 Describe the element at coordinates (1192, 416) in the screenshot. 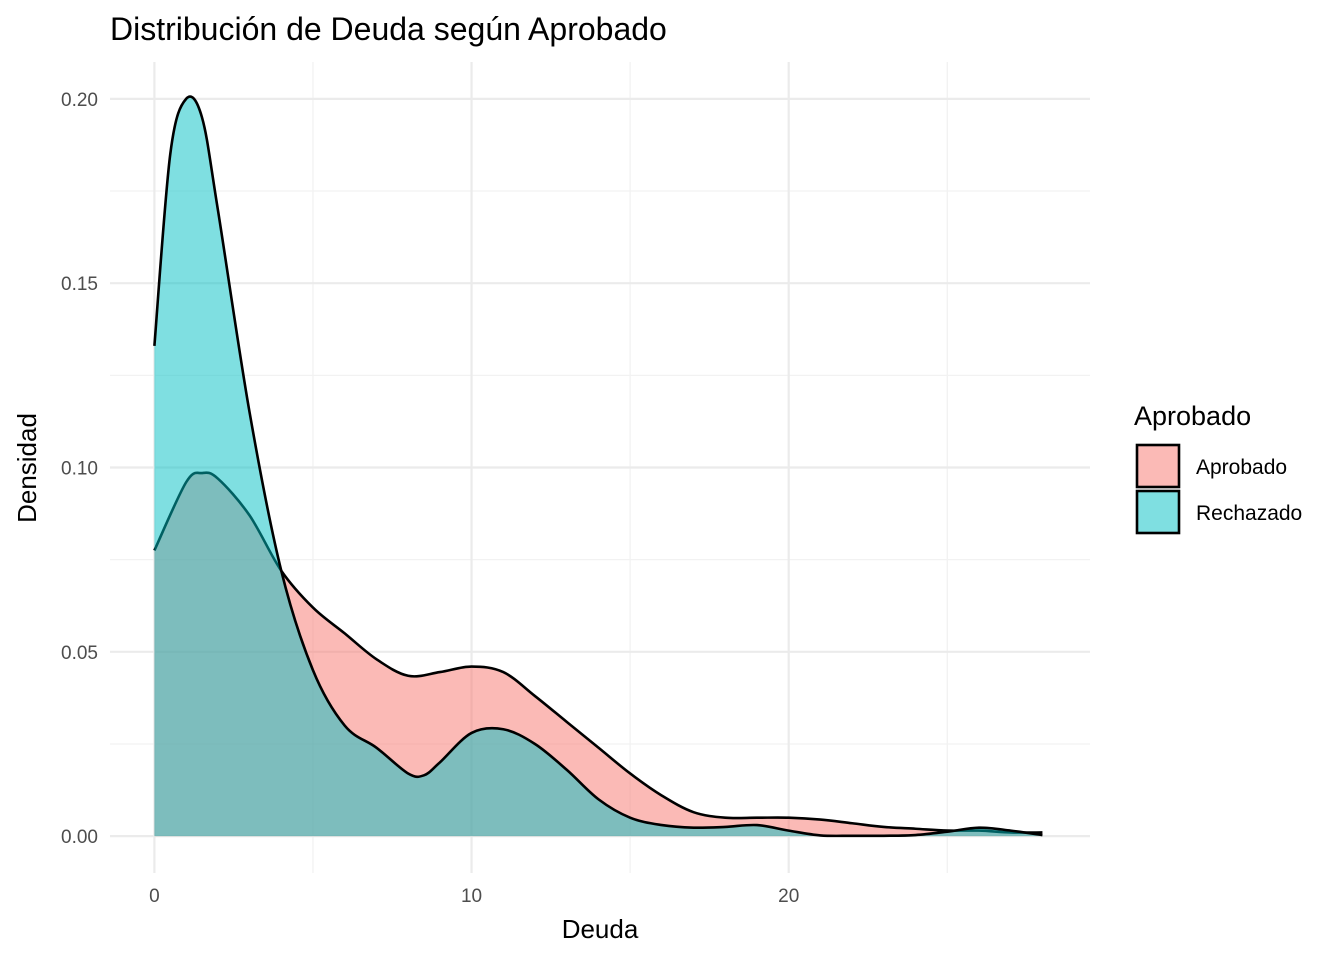

I see `legend-title: Aprobado` at that location.